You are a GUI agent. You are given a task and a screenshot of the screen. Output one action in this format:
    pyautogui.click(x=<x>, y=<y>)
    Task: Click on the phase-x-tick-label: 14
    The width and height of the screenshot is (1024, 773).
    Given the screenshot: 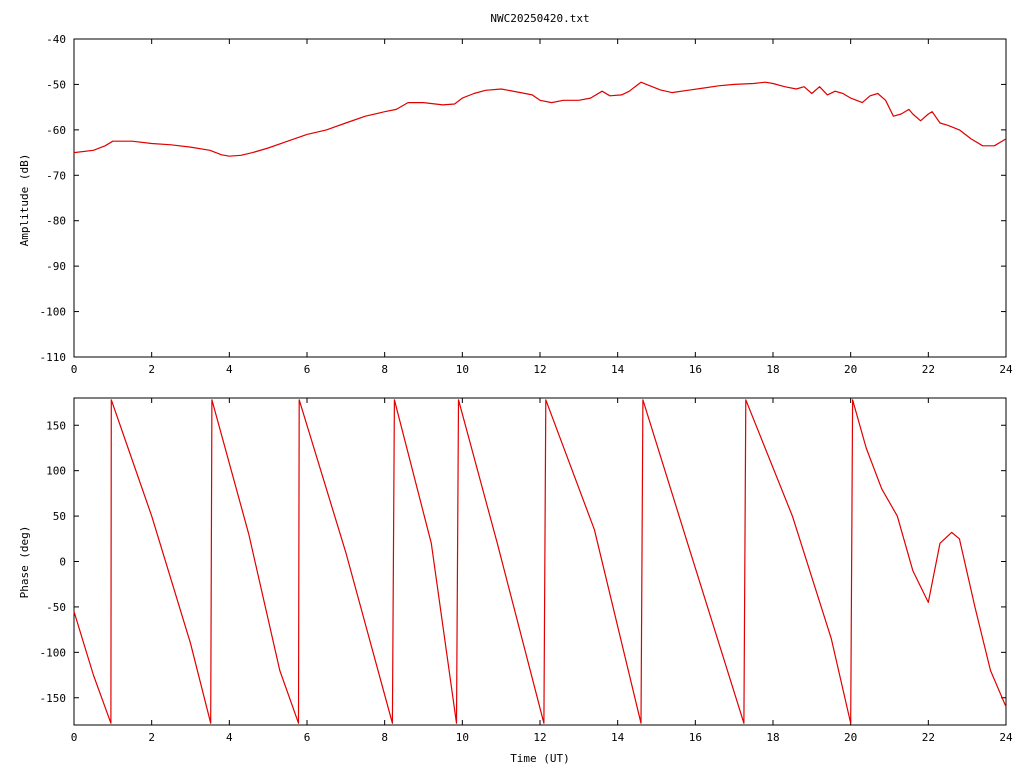 What is the action you would take?
    pyautogui.click(x=618, y=737)
    